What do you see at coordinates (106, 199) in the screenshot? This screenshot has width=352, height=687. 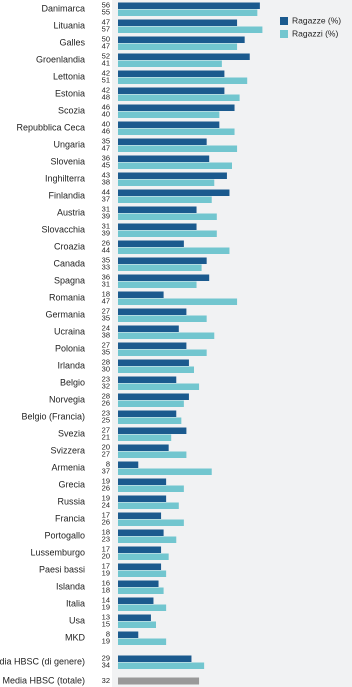 I see `value-label: 37` at bounding box center [106, 199].